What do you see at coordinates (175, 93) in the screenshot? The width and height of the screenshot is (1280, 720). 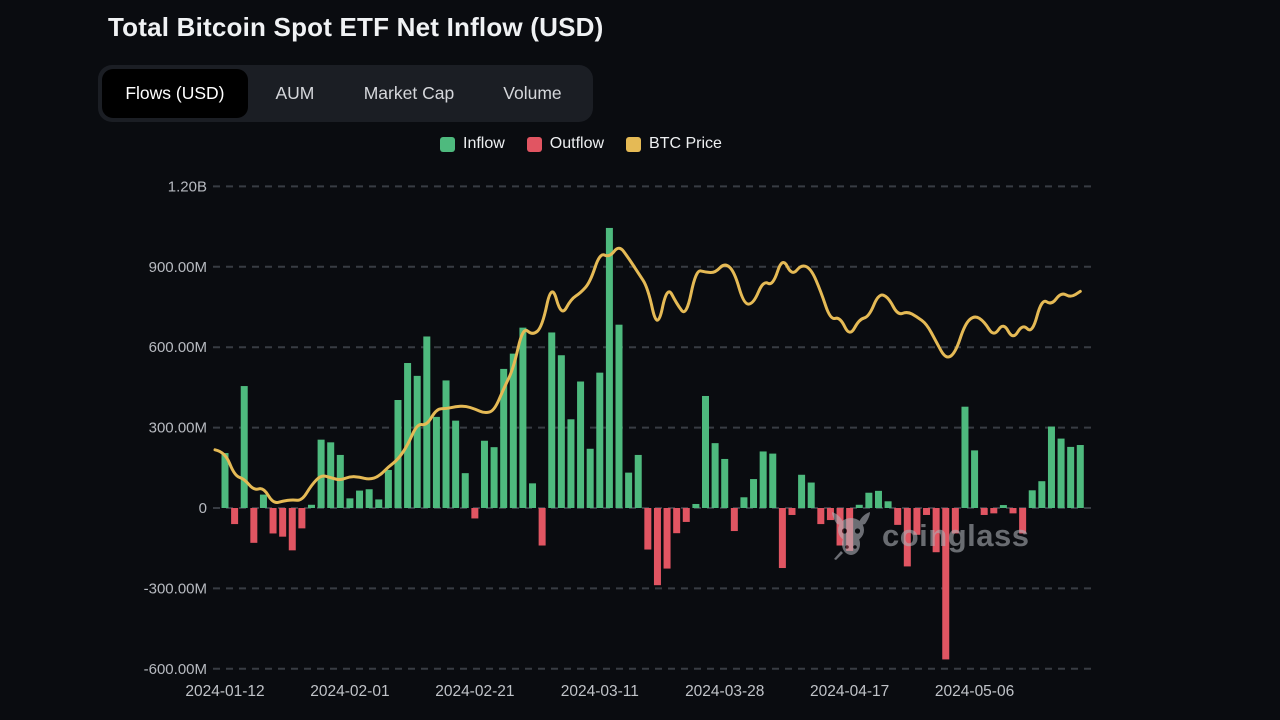 I see `tab-flows-usd: Flows (USD)` at bounding box center [175, 93].